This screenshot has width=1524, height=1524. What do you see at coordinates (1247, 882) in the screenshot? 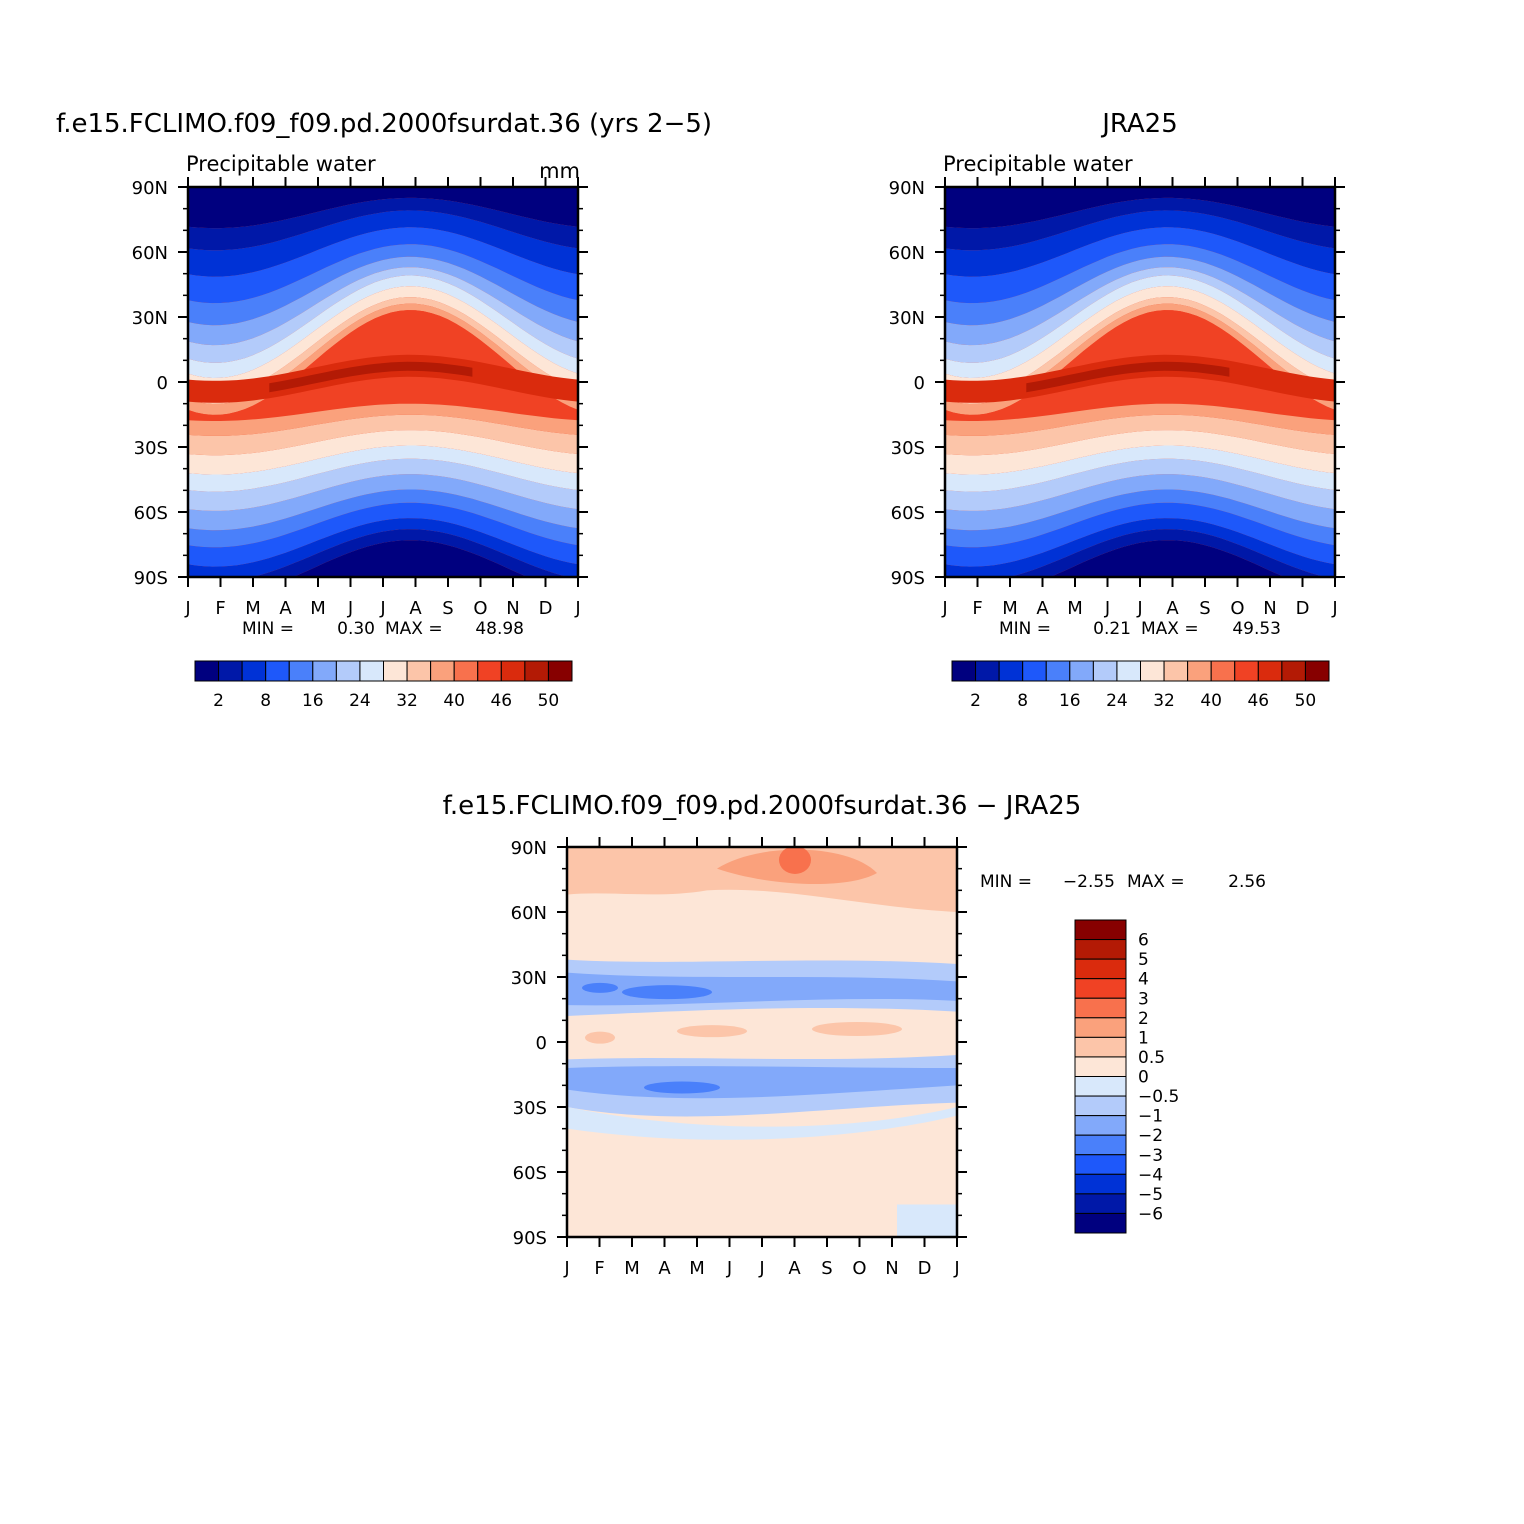
I see `max-value: 2.56` at bounding box center [1247, 882].